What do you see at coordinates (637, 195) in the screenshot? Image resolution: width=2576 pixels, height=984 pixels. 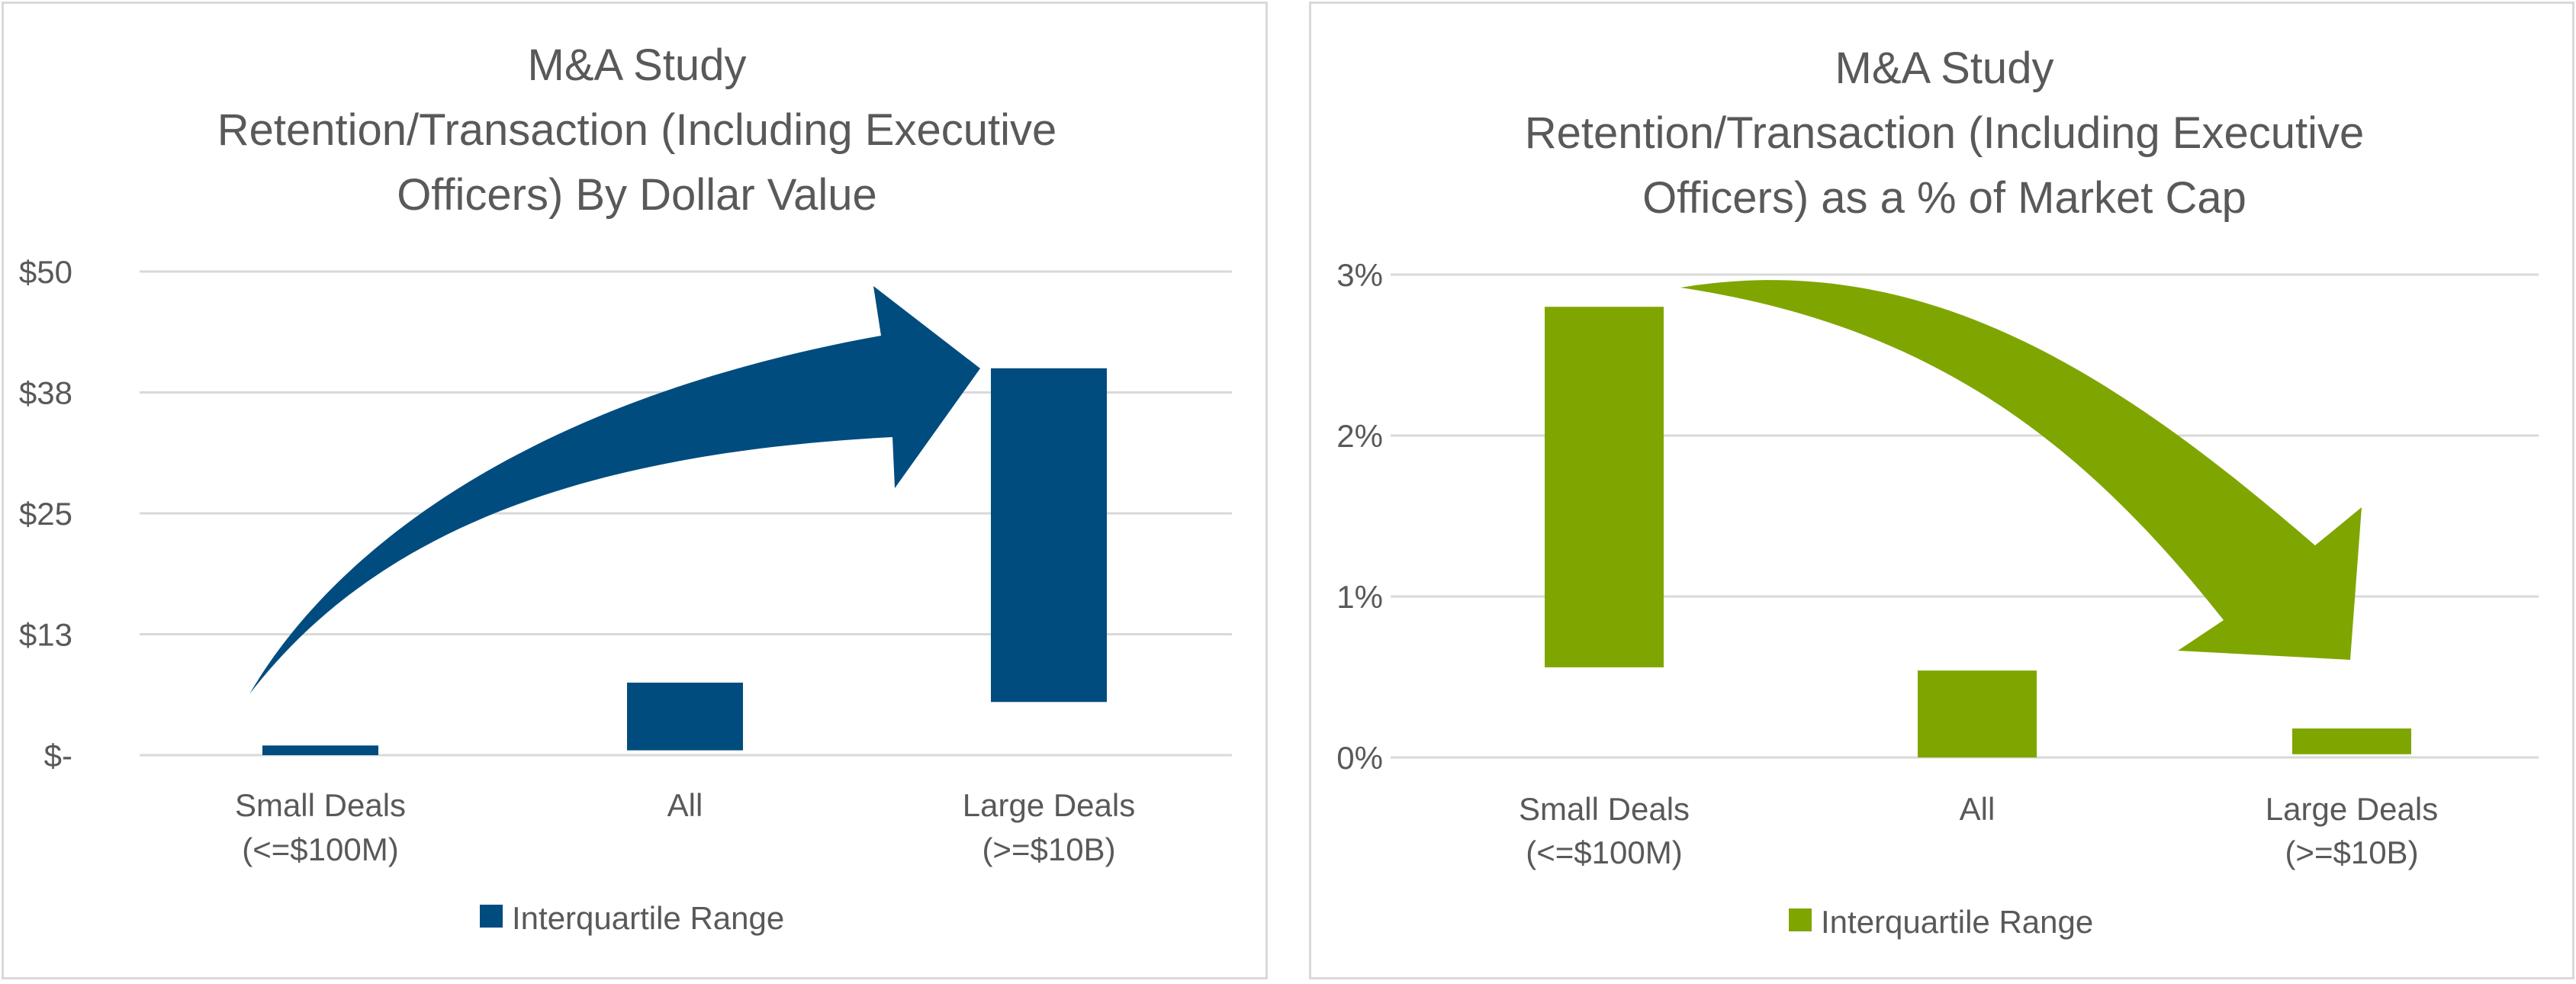 I see `chart-title-line: Officers) By Dollar Value` at bounding box center [637, 195].